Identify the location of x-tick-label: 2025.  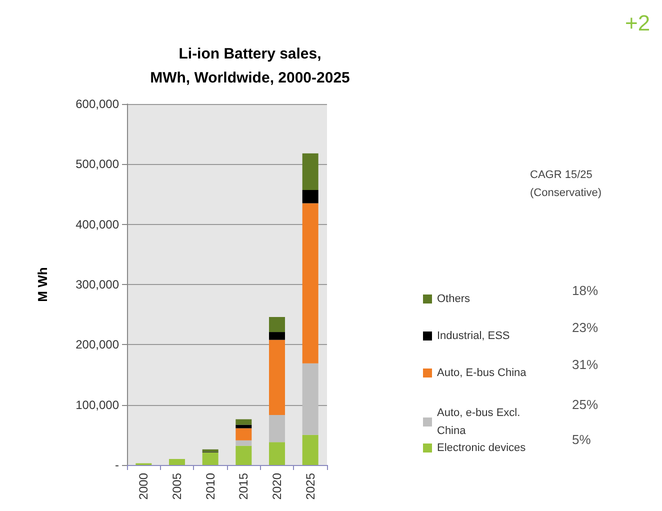
(310, 486).